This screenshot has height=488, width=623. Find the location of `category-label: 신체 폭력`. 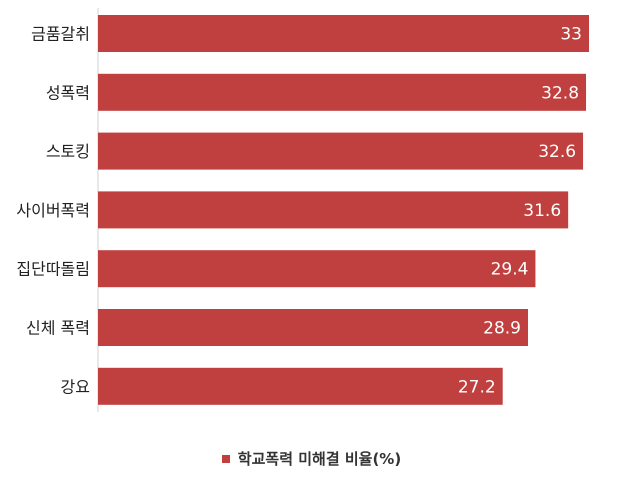

category-label: 신체 폭력 is located at coordinates (58, 328).